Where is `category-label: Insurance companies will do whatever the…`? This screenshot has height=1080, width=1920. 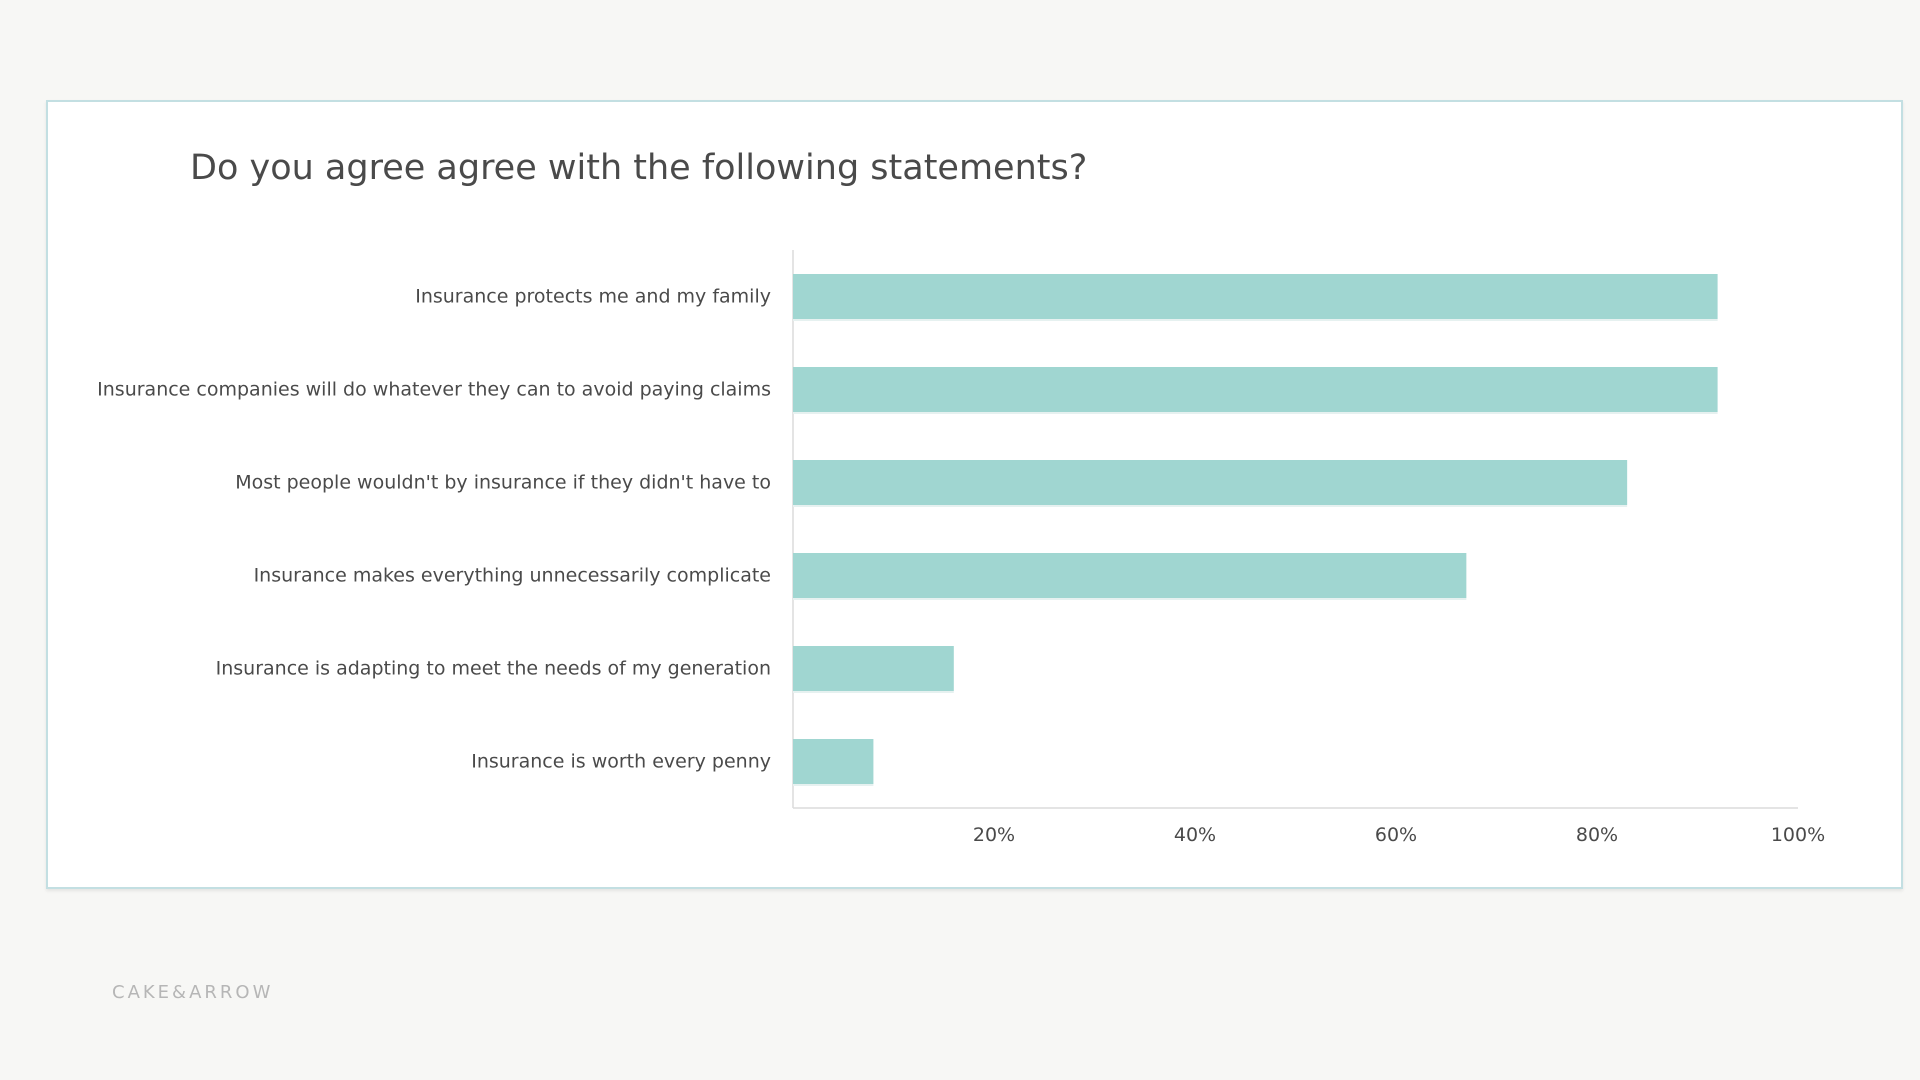 category-label: Insurance companies will do whatever the… is located at coordinates (434, 390).